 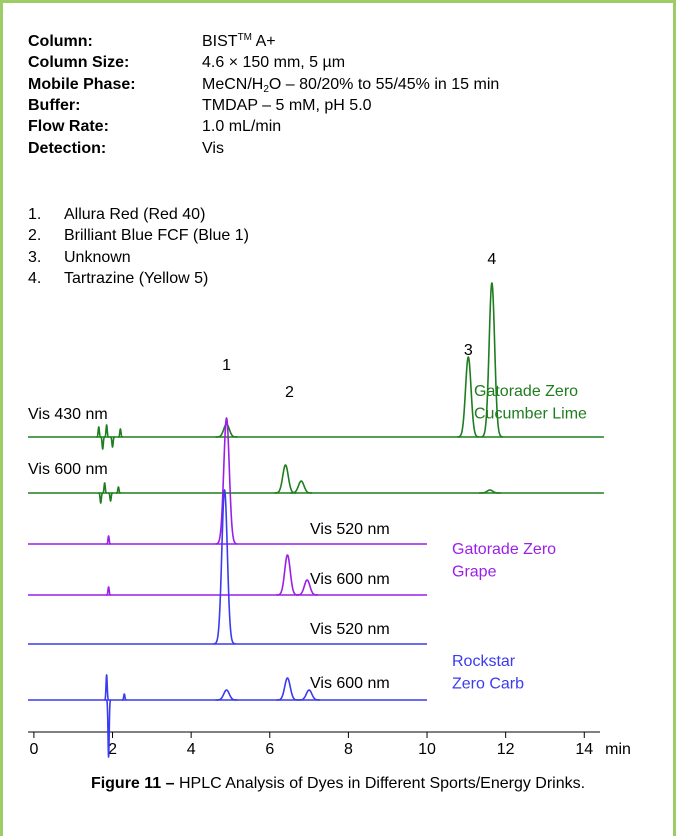 What do you see at coordinates (289, 392) in the screenshot?
I see `peak-label: 2` at bounding box center [289, 392].